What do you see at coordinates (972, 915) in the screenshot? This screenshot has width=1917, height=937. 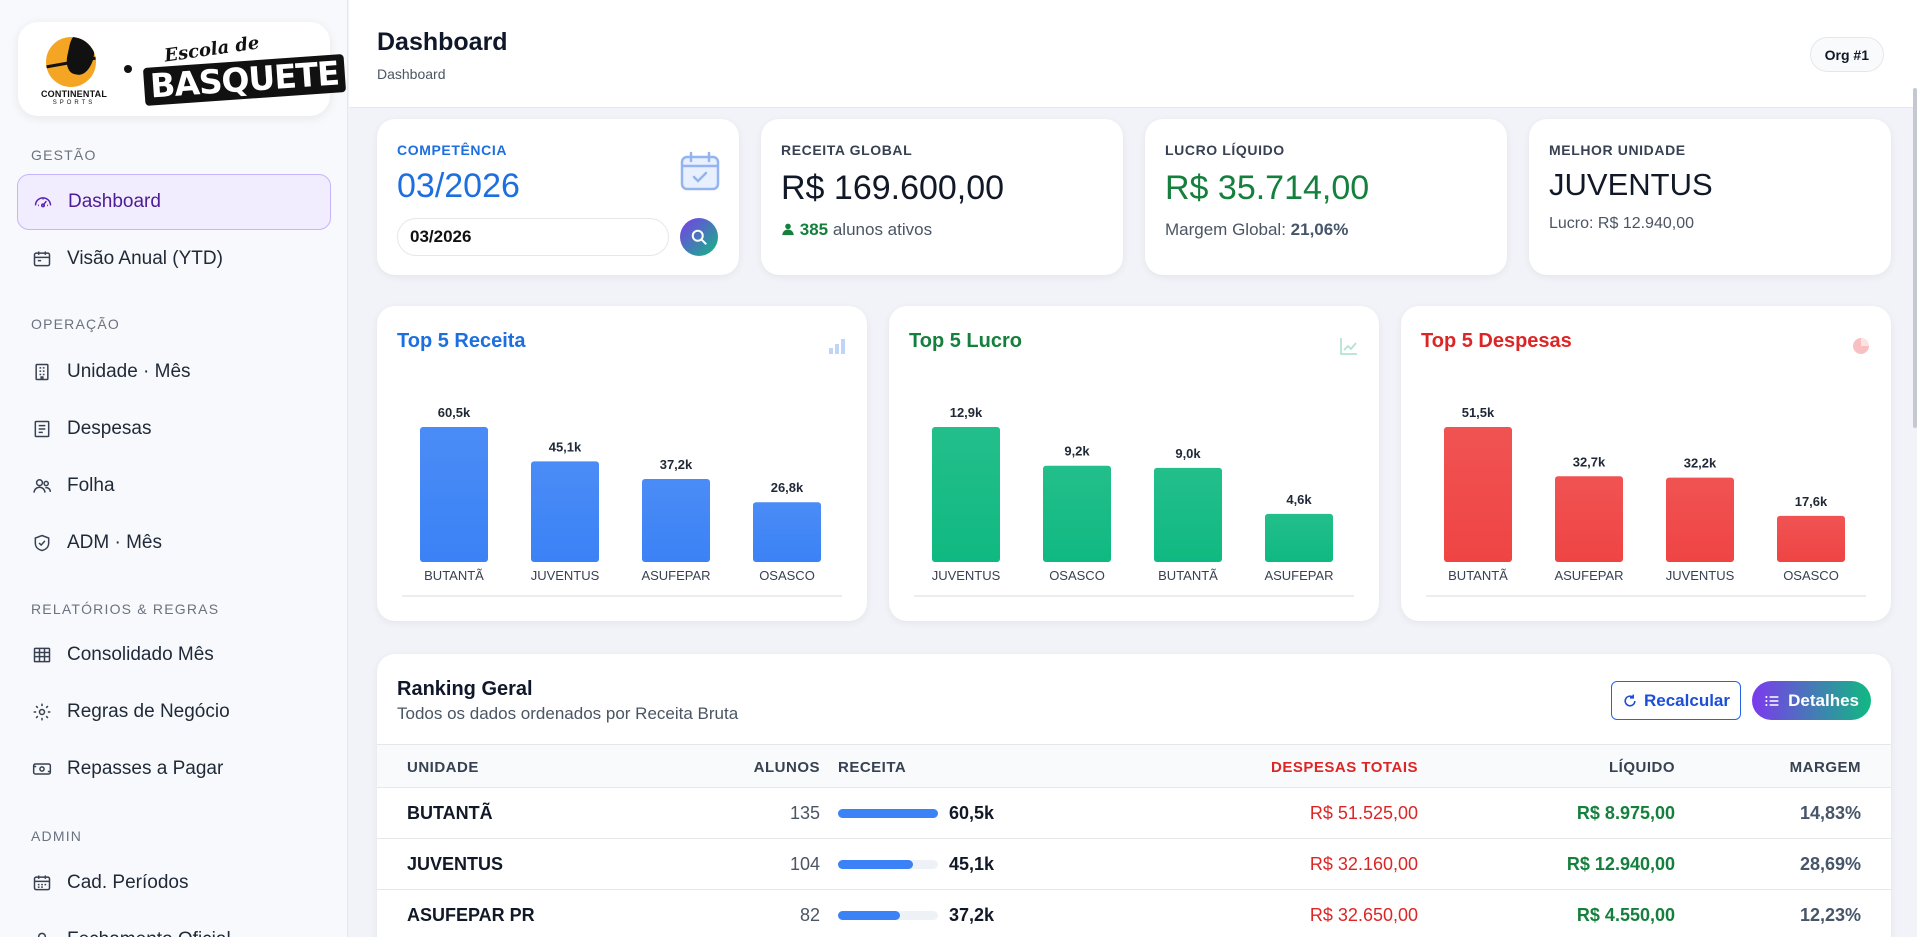 I see `cell-receita: 37,2k` at bounding box center [972, 915].